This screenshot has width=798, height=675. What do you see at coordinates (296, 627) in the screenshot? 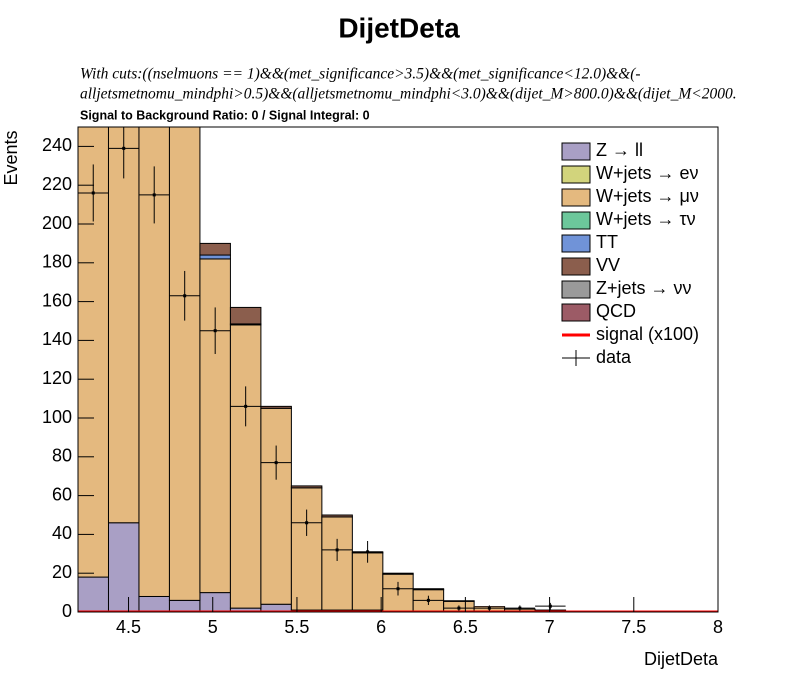
I see `x-tick-label: 5.5` at bounding box center [296, 627].